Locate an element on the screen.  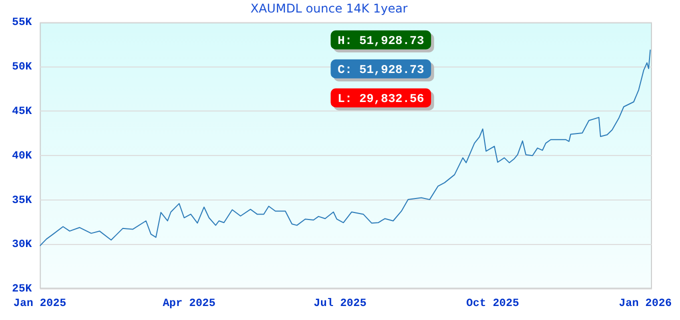
y-tick-label: 25K is located at coordinates (22, 290).